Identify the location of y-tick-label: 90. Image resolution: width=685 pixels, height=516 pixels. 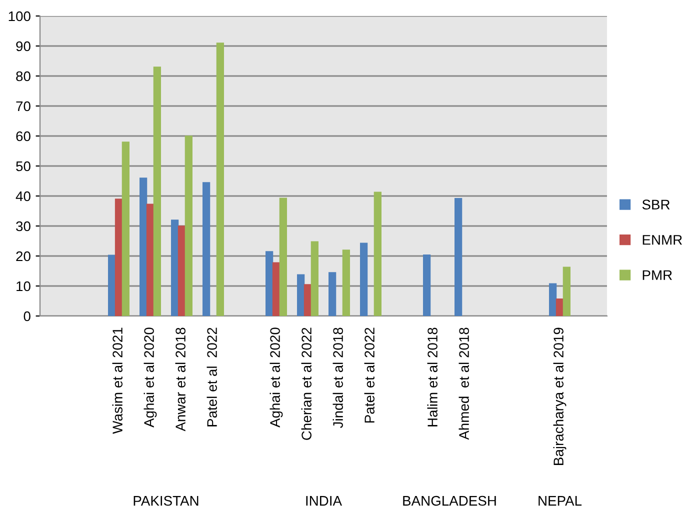
(23, 46).